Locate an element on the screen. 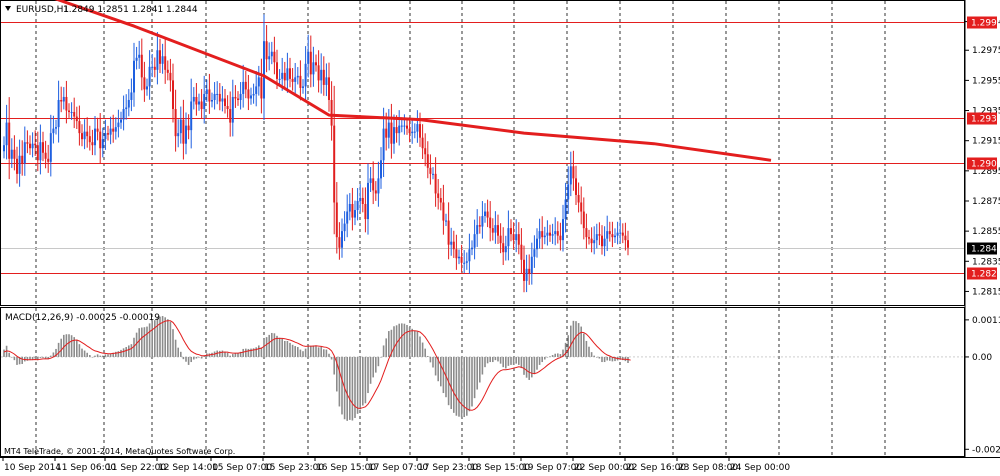 Image resolution: width=1000 pixels, height=476 pixels. level-price-box is located at coordinates (982, 273).